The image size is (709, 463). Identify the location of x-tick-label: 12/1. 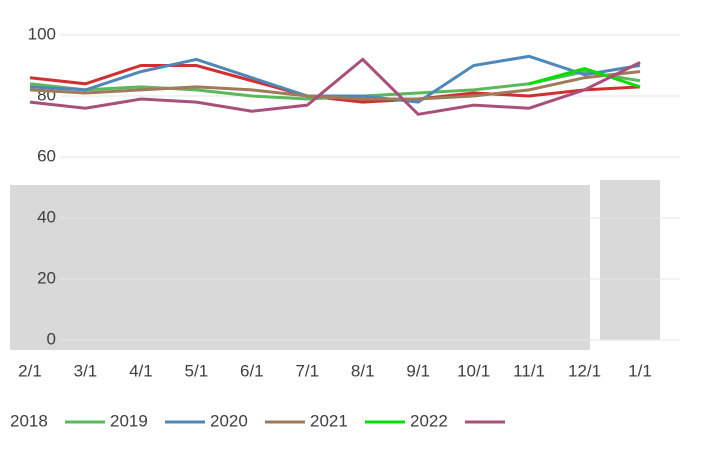
(584, 370).